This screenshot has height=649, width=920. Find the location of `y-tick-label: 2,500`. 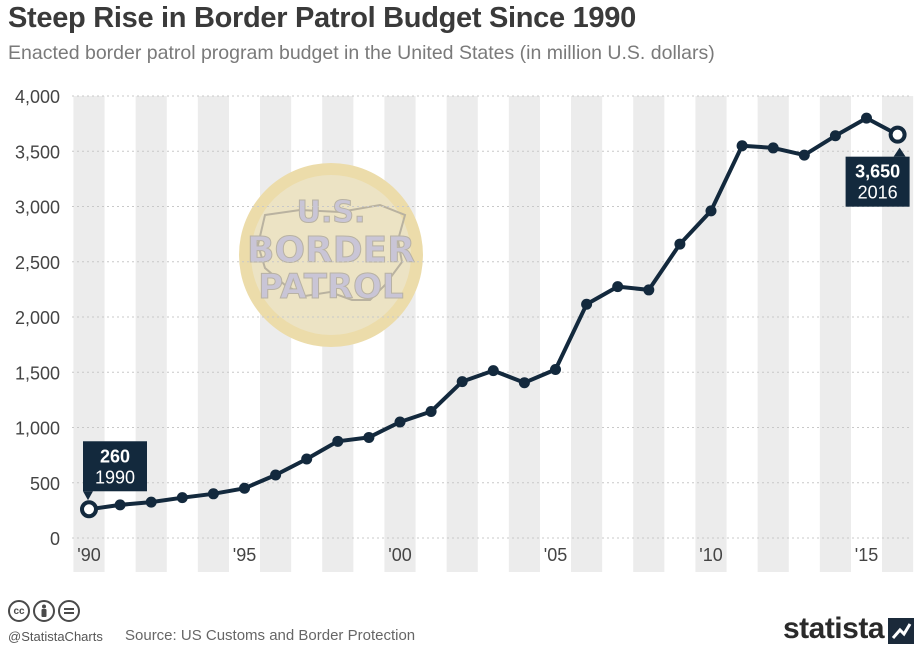

y-tick-label: 2,500 is located at coordinates (37, 263).